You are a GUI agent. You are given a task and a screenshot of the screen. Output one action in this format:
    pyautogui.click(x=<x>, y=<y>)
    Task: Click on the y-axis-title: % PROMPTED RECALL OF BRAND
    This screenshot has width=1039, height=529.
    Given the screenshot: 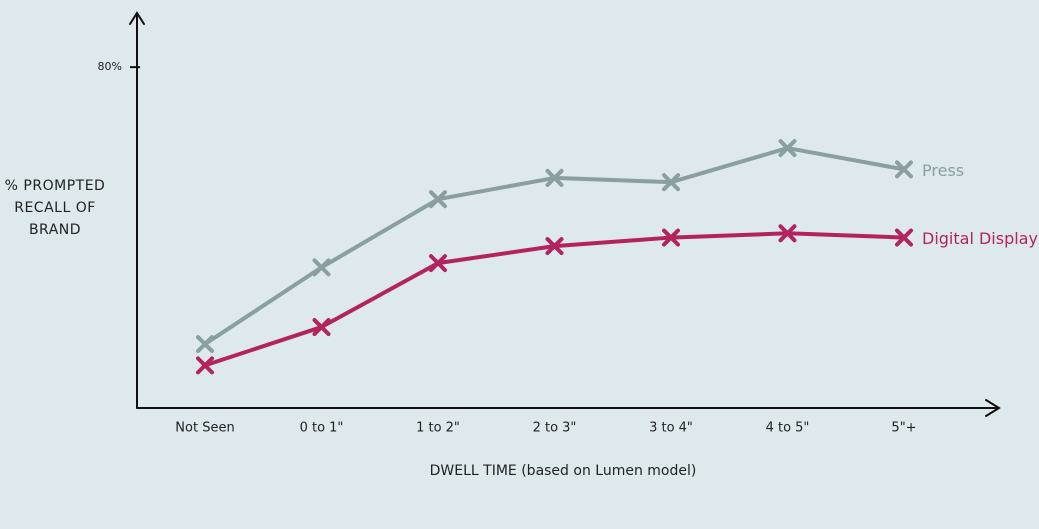 What is the action you would take?
    pyautogui.click(x=55, y=208)
    